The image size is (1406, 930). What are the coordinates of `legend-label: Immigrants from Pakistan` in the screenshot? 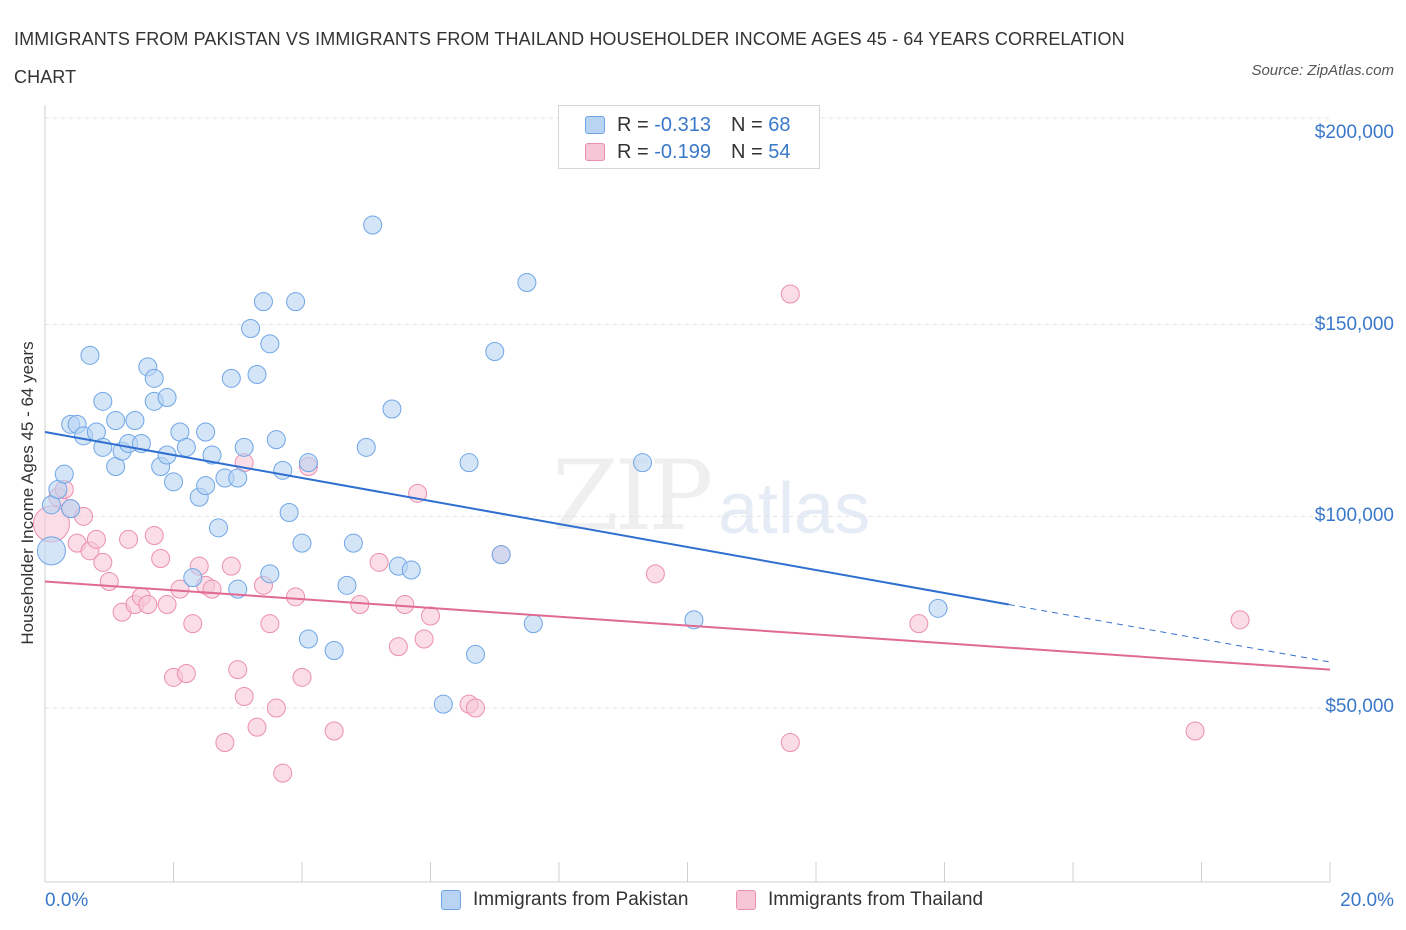 It's located at (581, 899).